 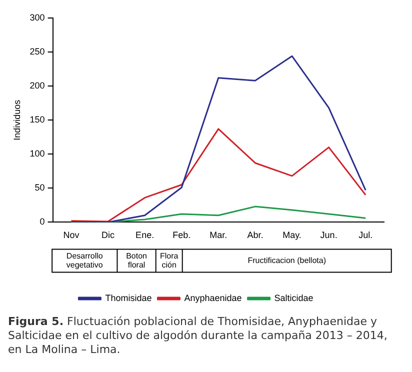 I want to click on x-tick-label: Feb., so click(x=181, y=235).